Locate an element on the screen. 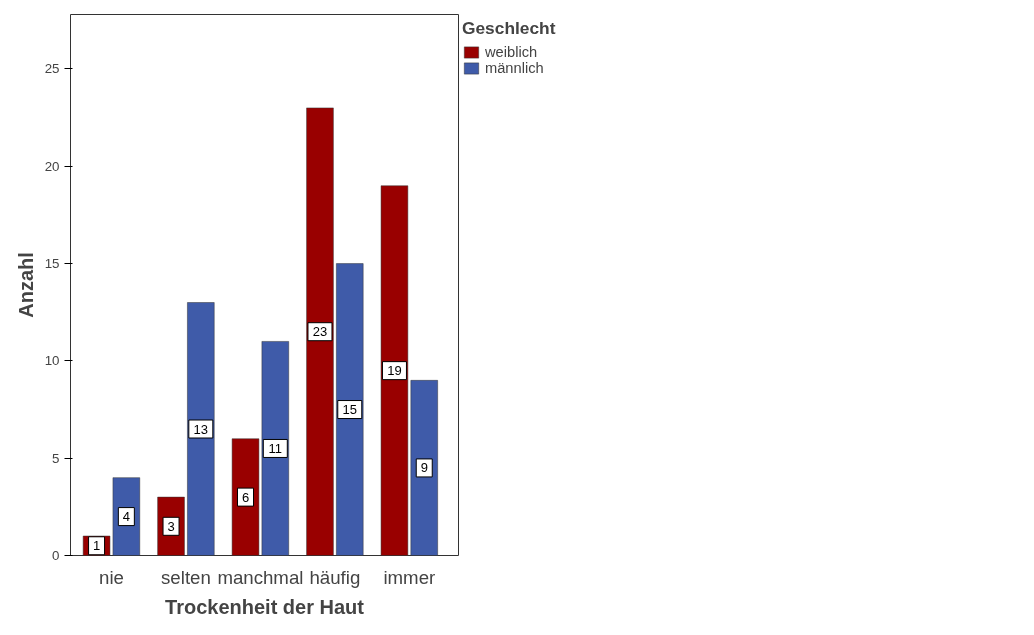 This screenshot has height=635, width=1034. y-tick-label: 15 is located at coordinates (52, 264).